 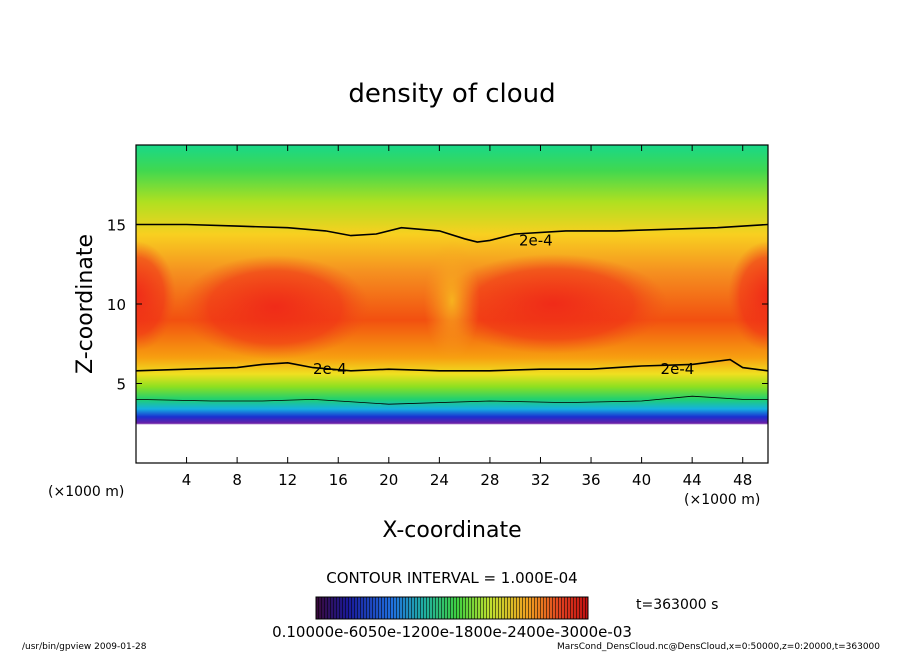 What do you see at coordinates (451, 578) in the screenshot?
I see `contour-interval-text: CONTOUR INTERVAL = 1.000E-04` at bounding box center [451, 578].